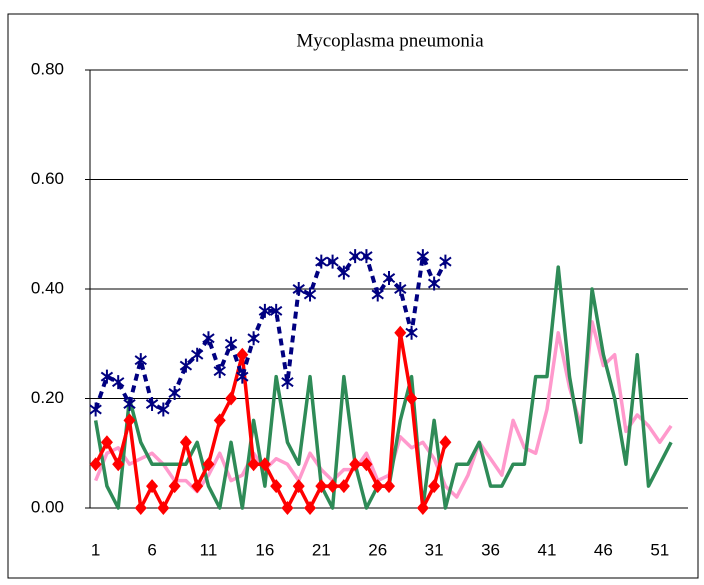 The height and width of the screenshot is (585, 704). Describe the element at coordinates (95, 549) in the screenshot. I see `x-tick-label: 1` at that location.